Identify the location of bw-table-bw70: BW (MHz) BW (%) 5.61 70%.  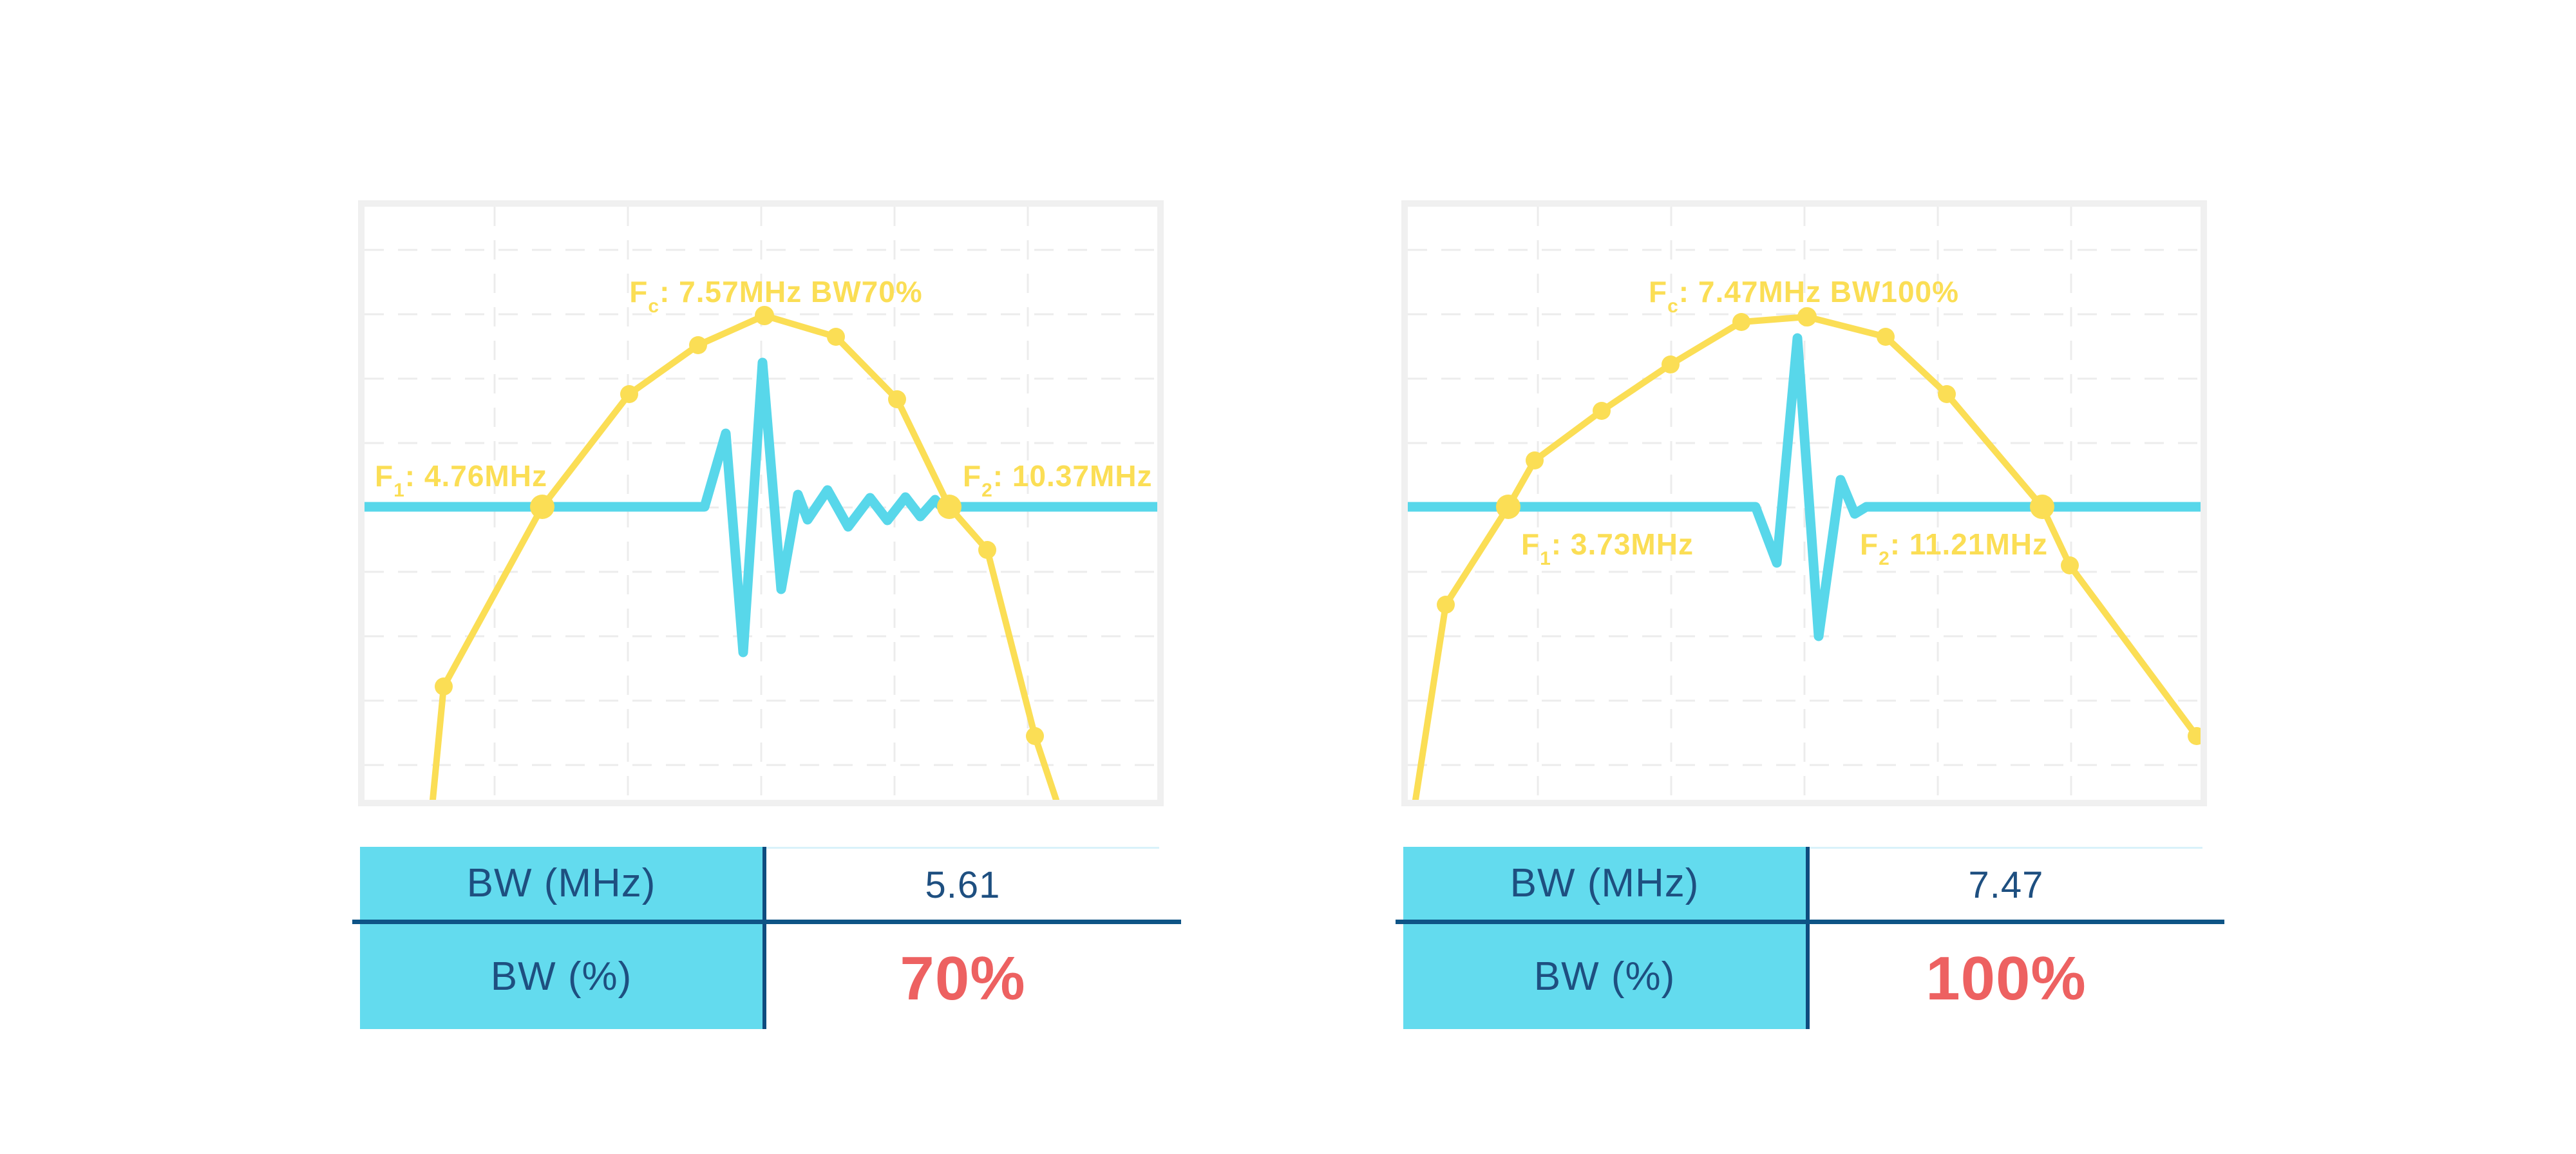
(771, 943).